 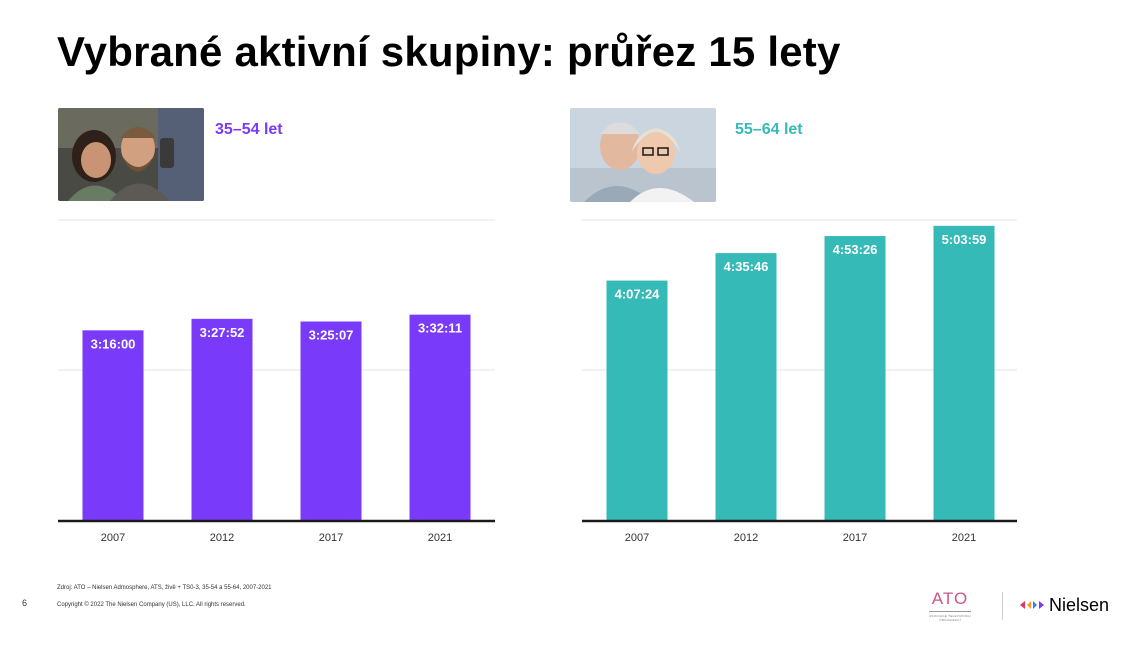 What do you see at coordinates (131, 154) in the screenshot?
I see `couple-photo` at bounding box center [131, 154].